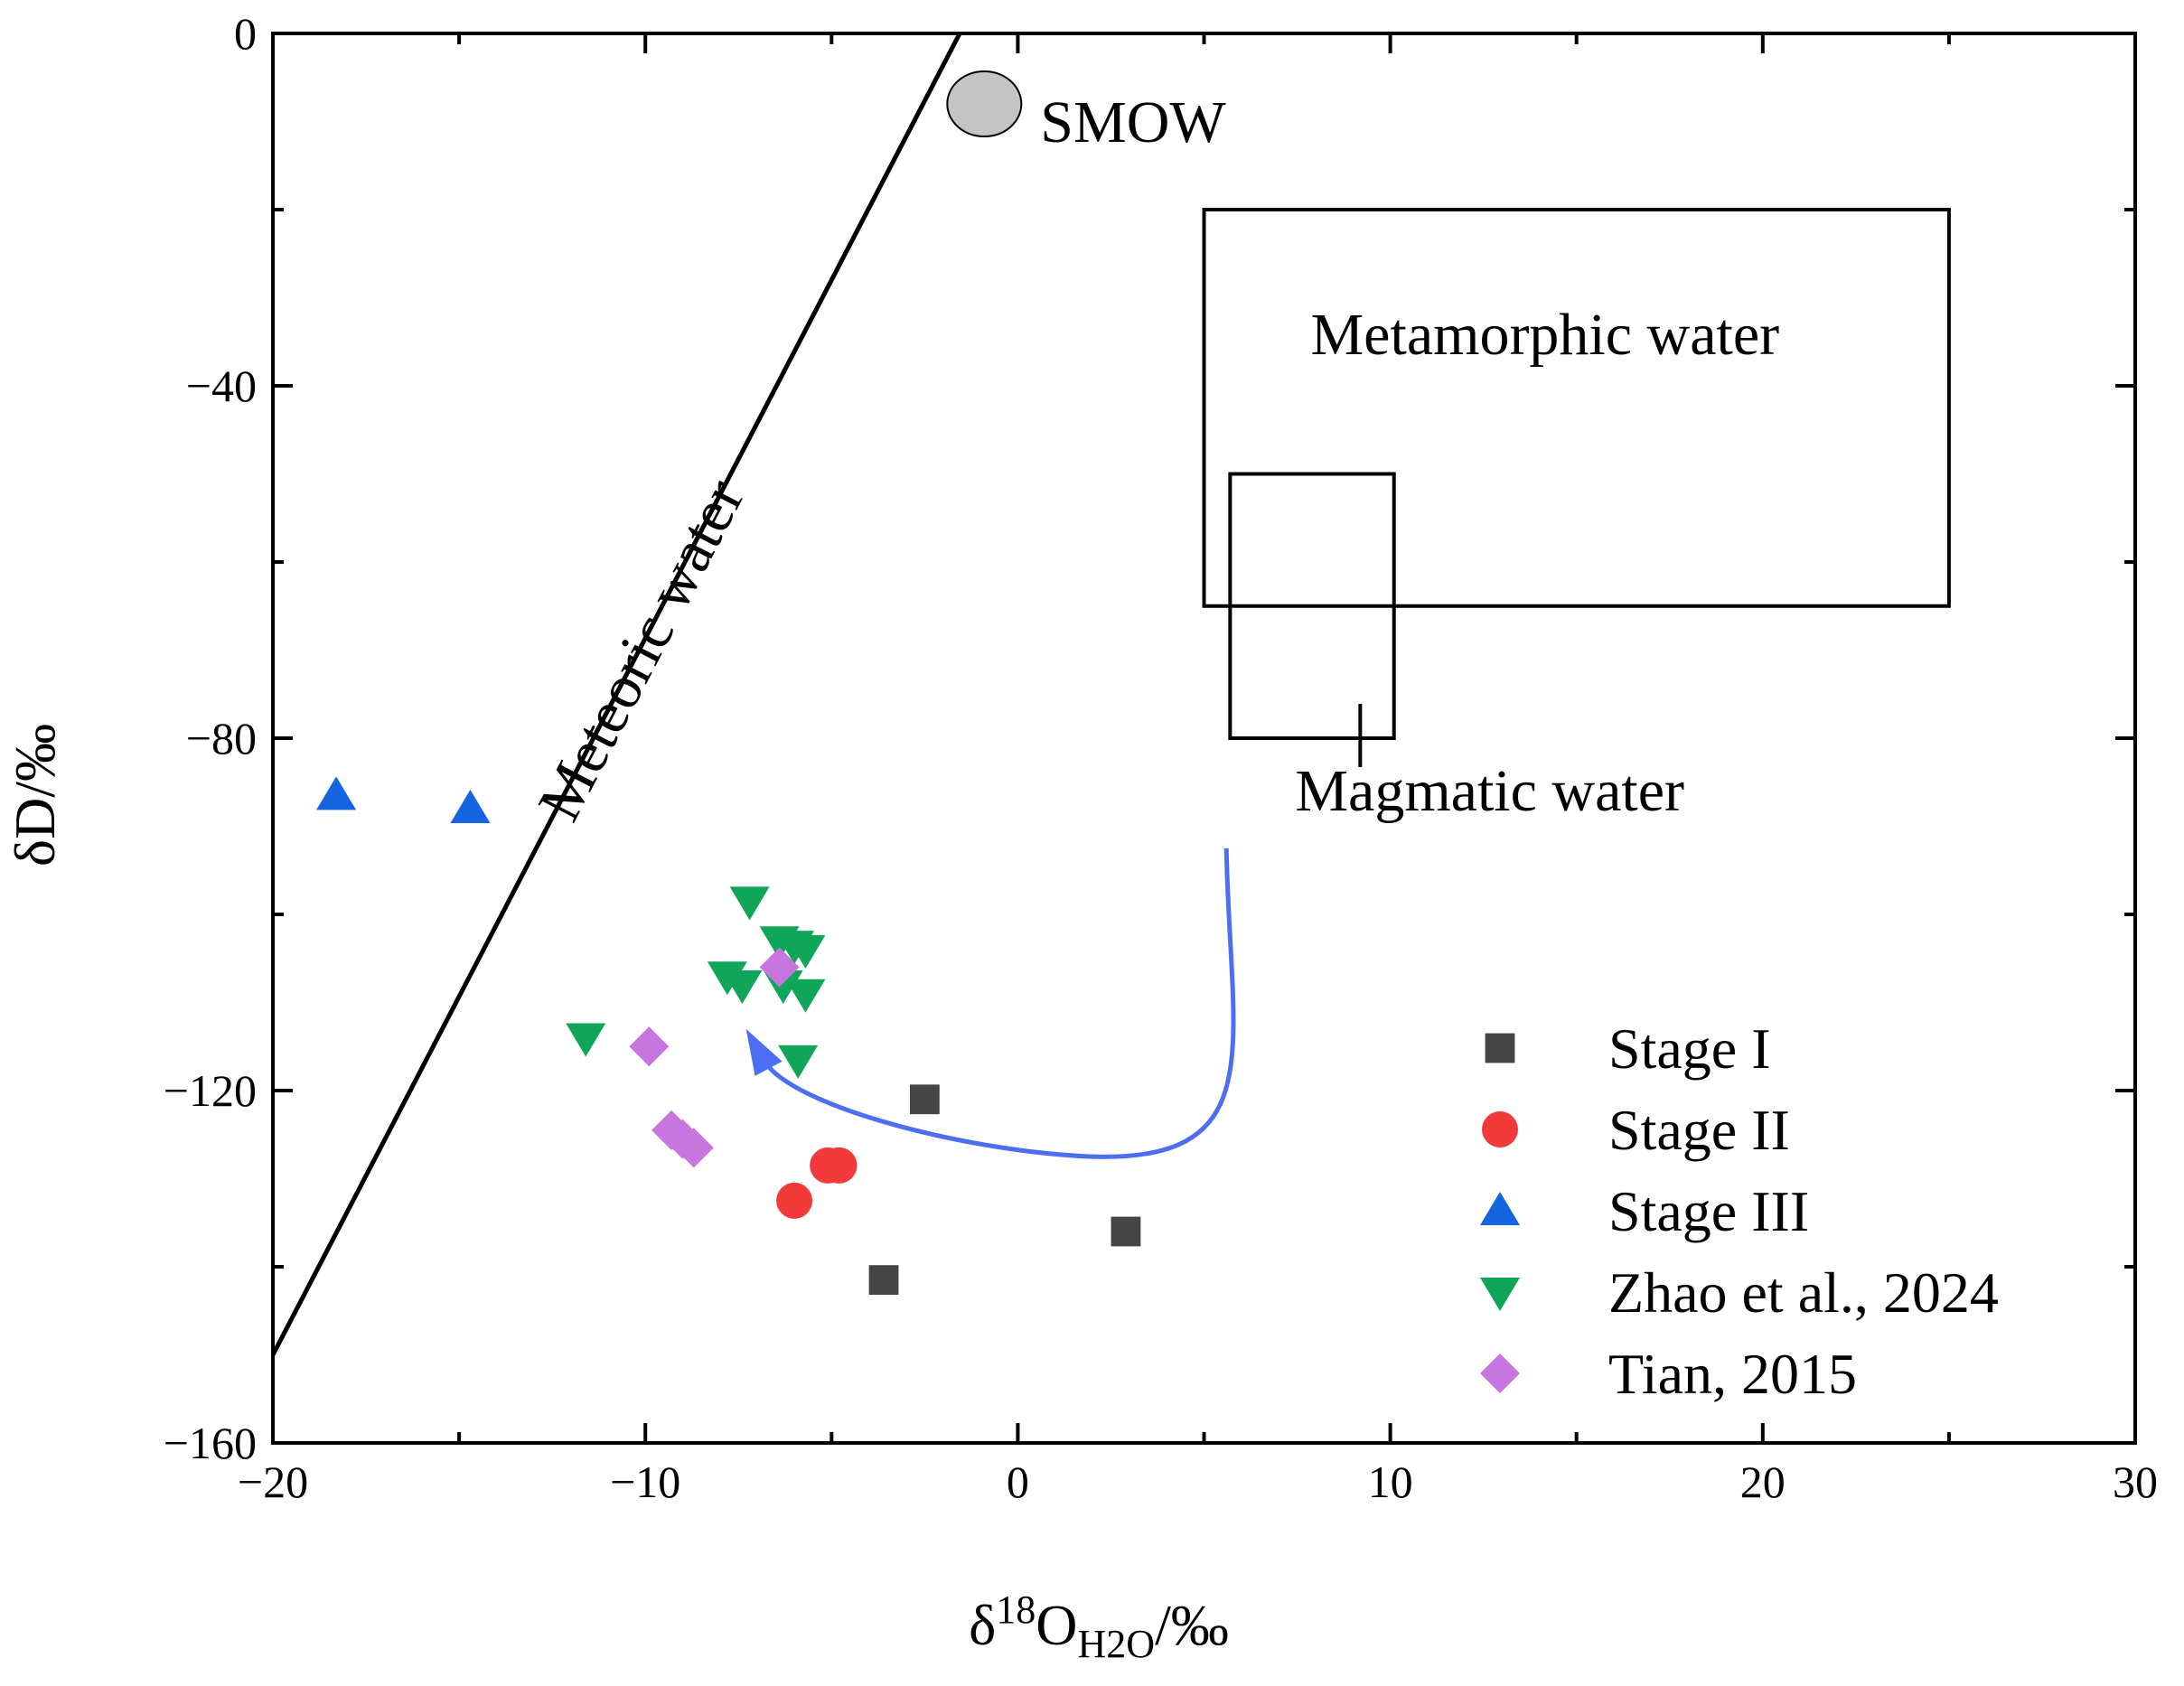 Image resolution: width=2184 pixels, height=1686 pixels. I want to click on smow-marker, so click(984, 104).